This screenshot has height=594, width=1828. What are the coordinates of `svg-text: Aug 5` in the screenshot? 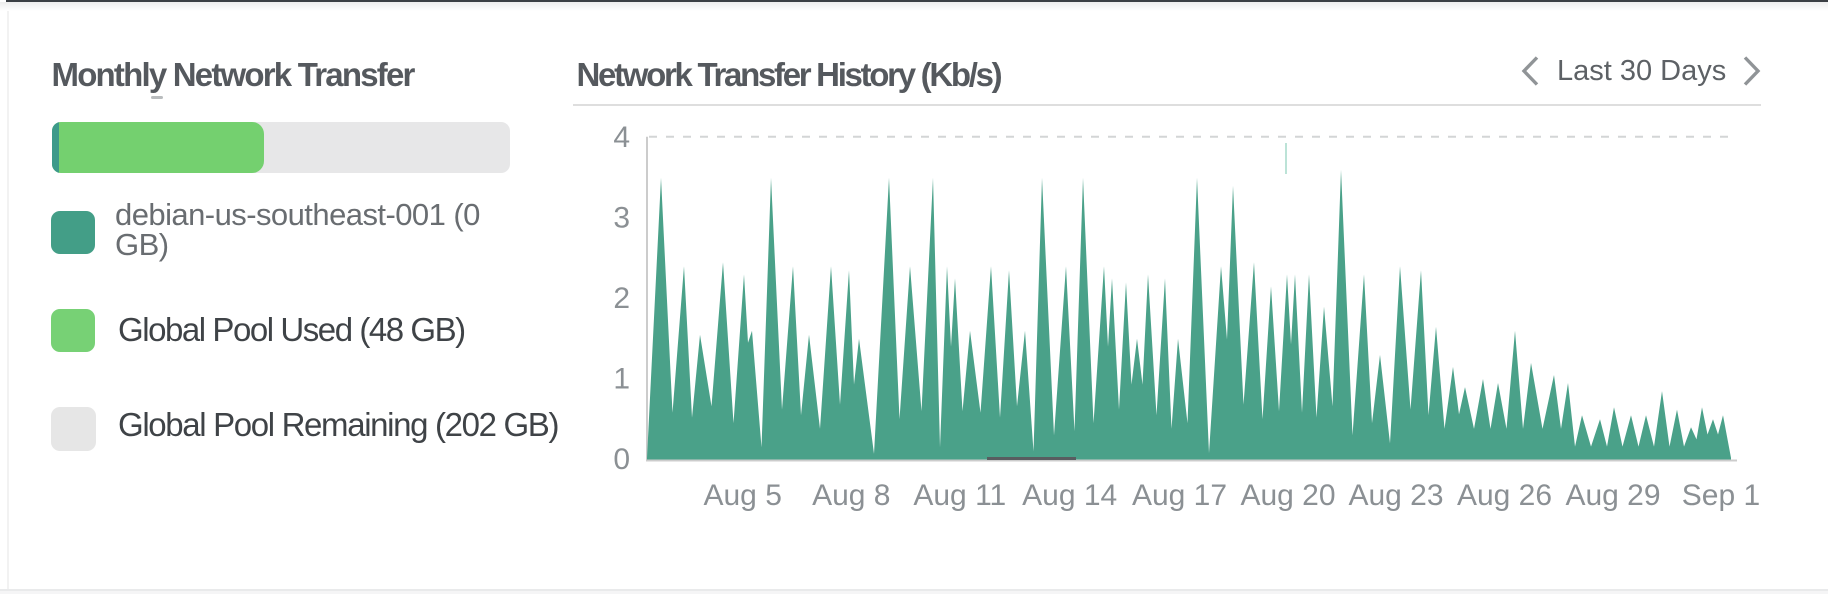 It's located at (742, 495).